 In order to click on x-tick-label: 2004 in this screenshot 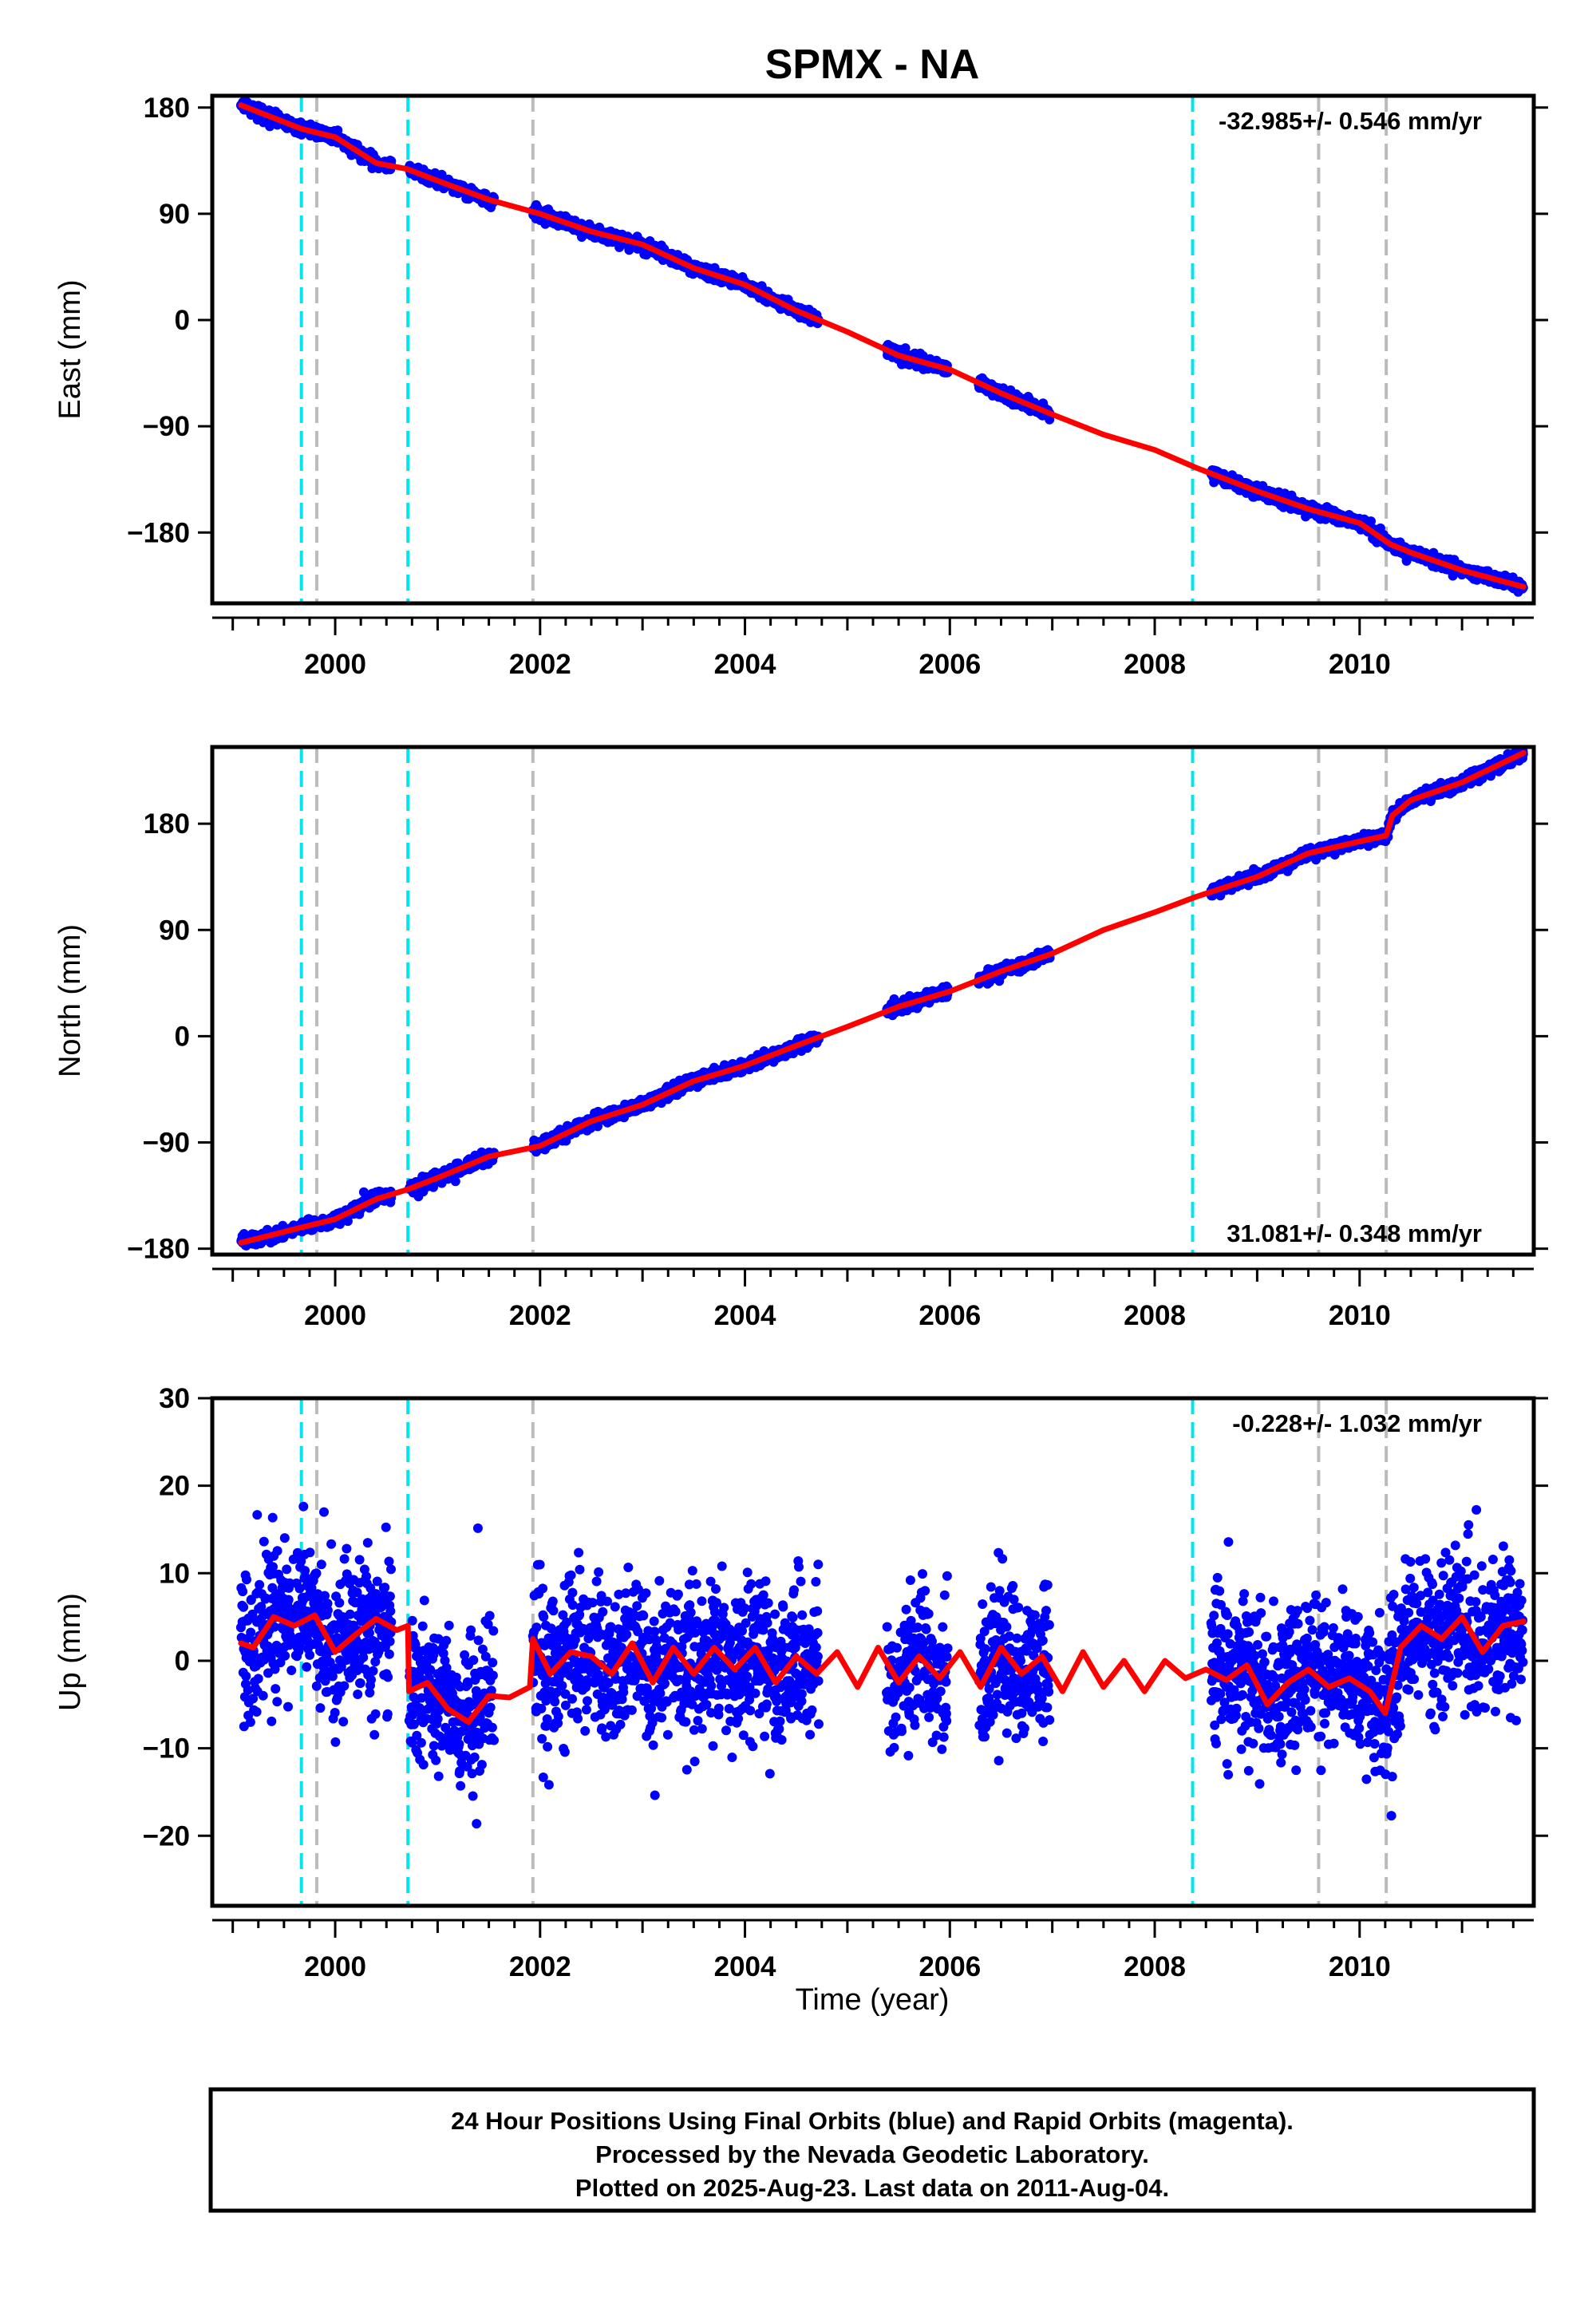, I will do `click(745, 664)`.